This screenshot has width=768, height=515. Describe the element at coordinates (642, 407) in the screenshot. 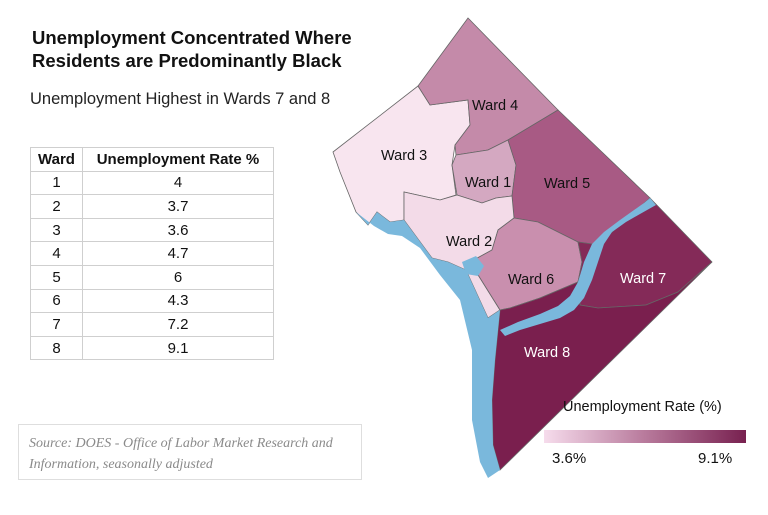

I see `legend-title: Unemployment Rate (%)` at that location.